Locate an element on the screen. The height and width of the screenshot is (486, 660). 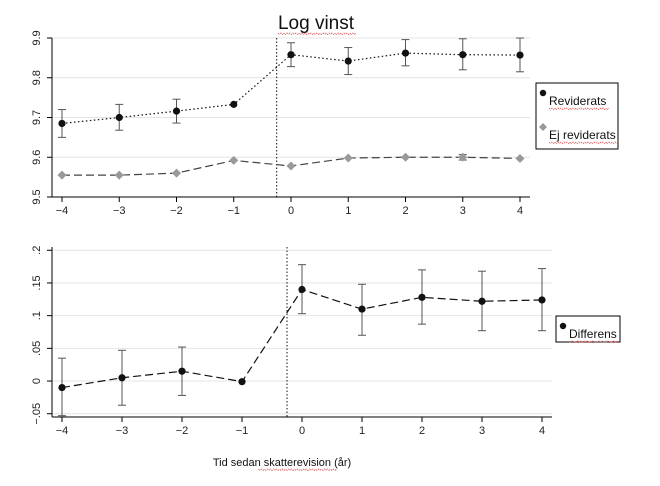
panel2-x-tick-label: −2 is located at coordinates (182, 431).